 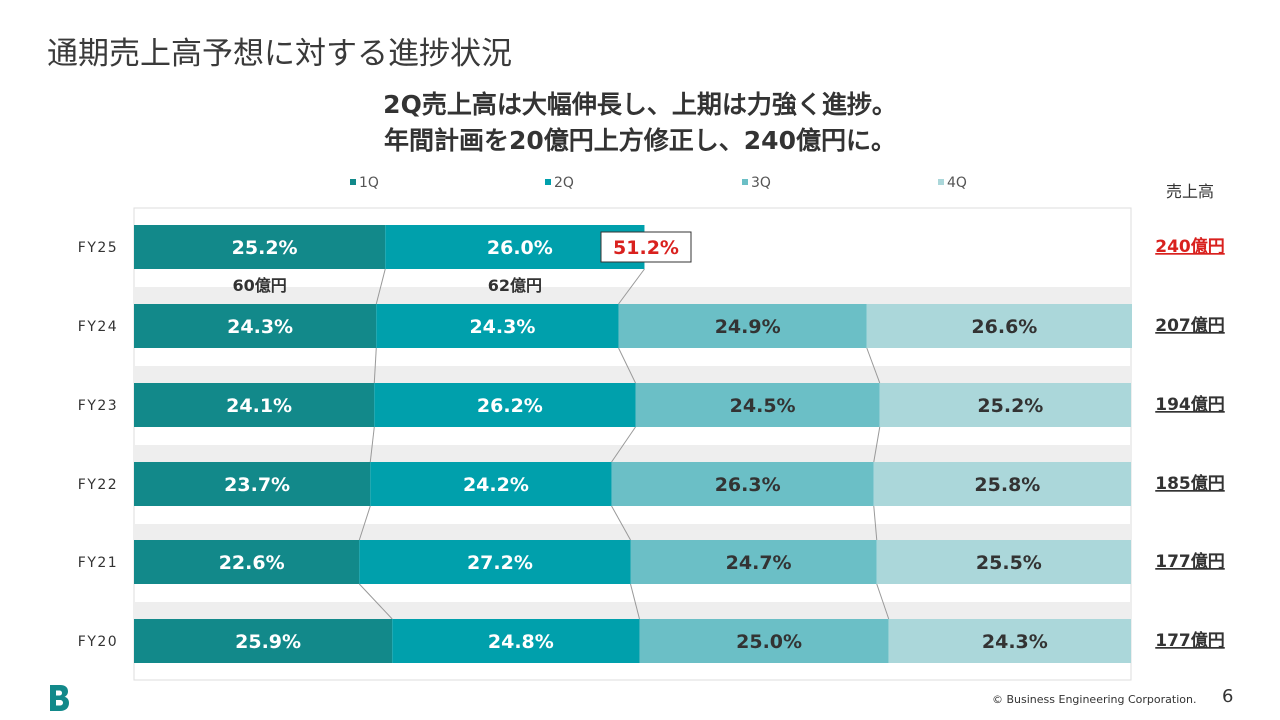 I want to click on data-label: 25.9%, so click(x=268, y=642).